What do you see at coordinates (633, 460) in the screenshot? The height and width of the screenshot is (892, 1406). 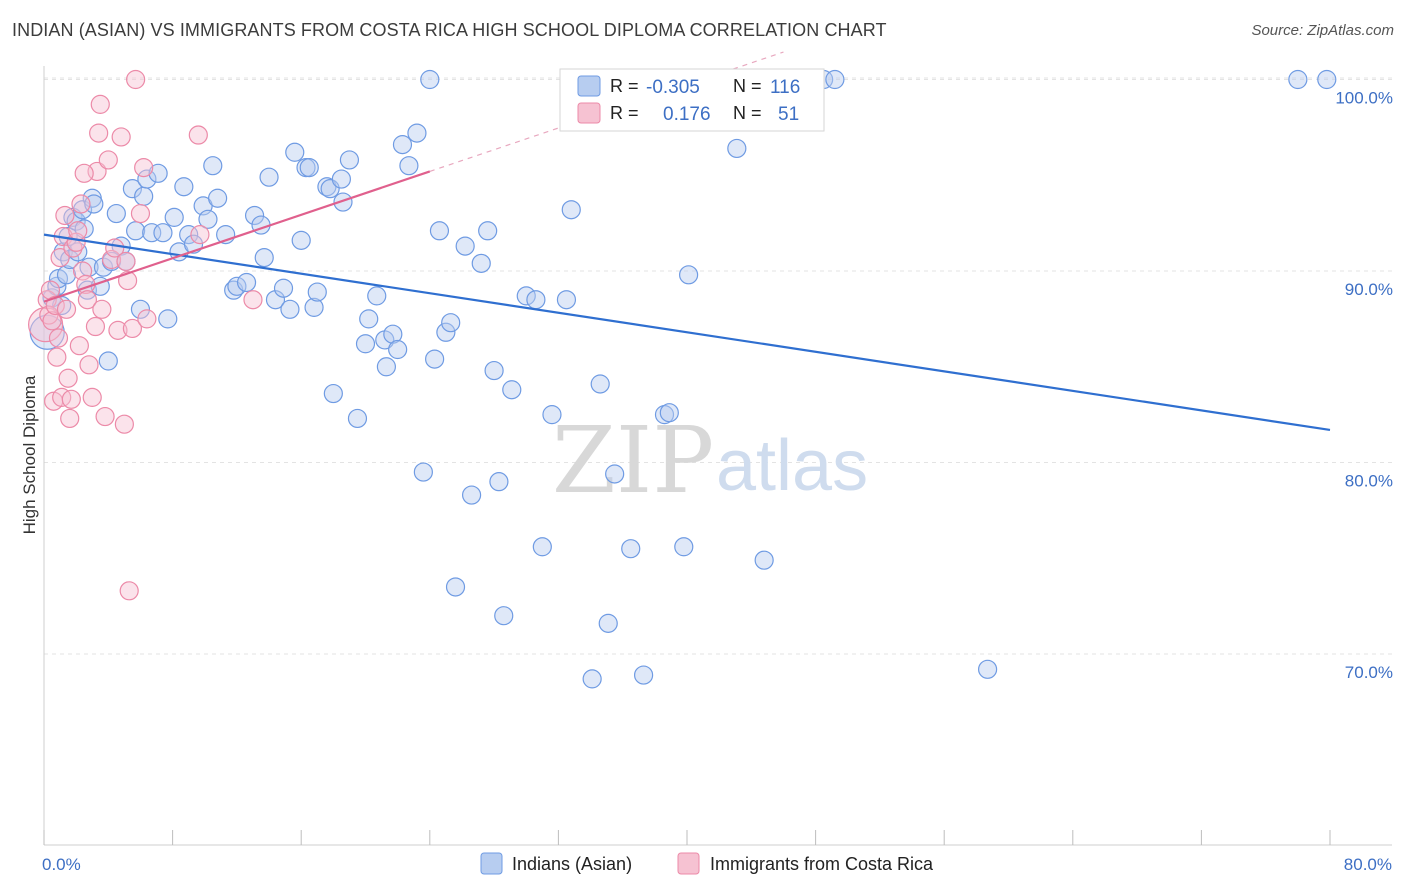 I see `watermark-zip: ZIP` at bounding box center [633, 460].